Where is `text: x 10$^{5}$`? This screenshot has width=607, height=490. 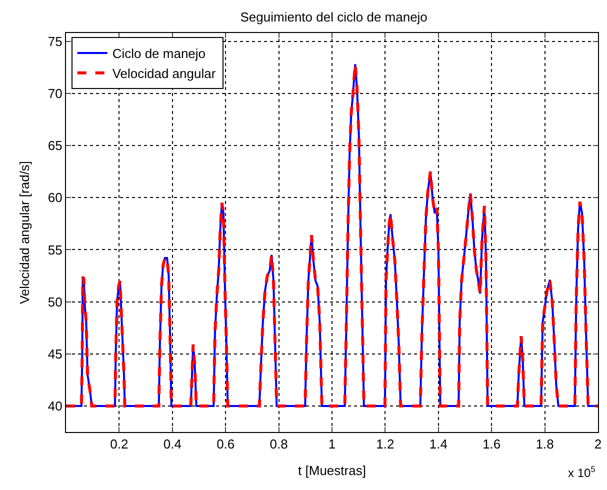
text: x 10$^{5}$ is located at coordinates (582, 472).